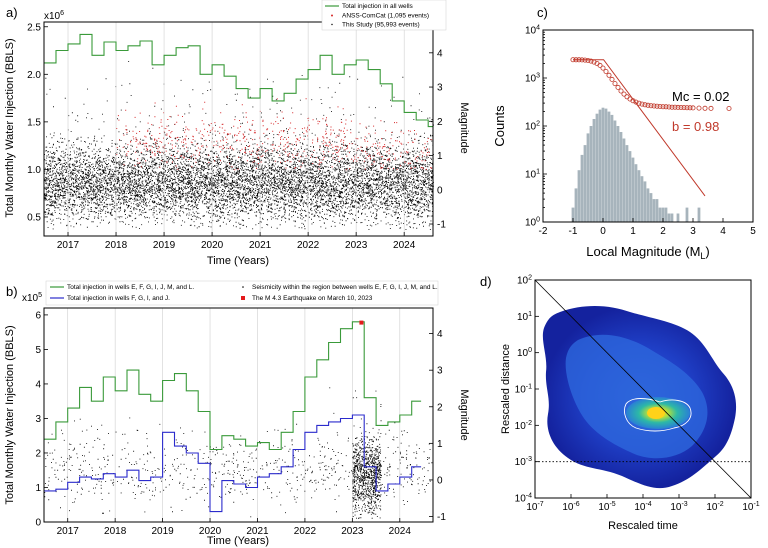 The image size is (768, 548). Describe the element at coordinates (440, 190) in the screenshot. I see `panel-a-y2-tick-label: 0` at that location.